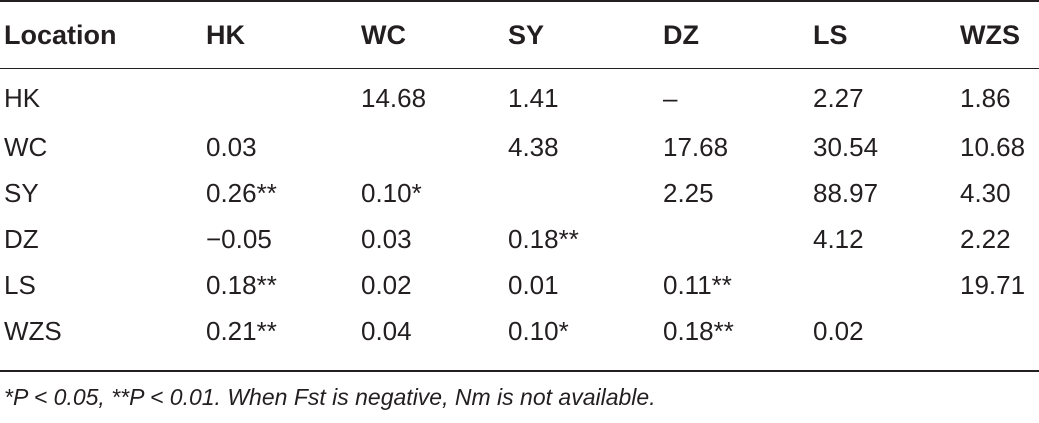 The height and width of the screenshot is (423, 1039). Describe the element at coordinates (386, 330) in the screenshot. I see `table-cell: 0.04` at that location.